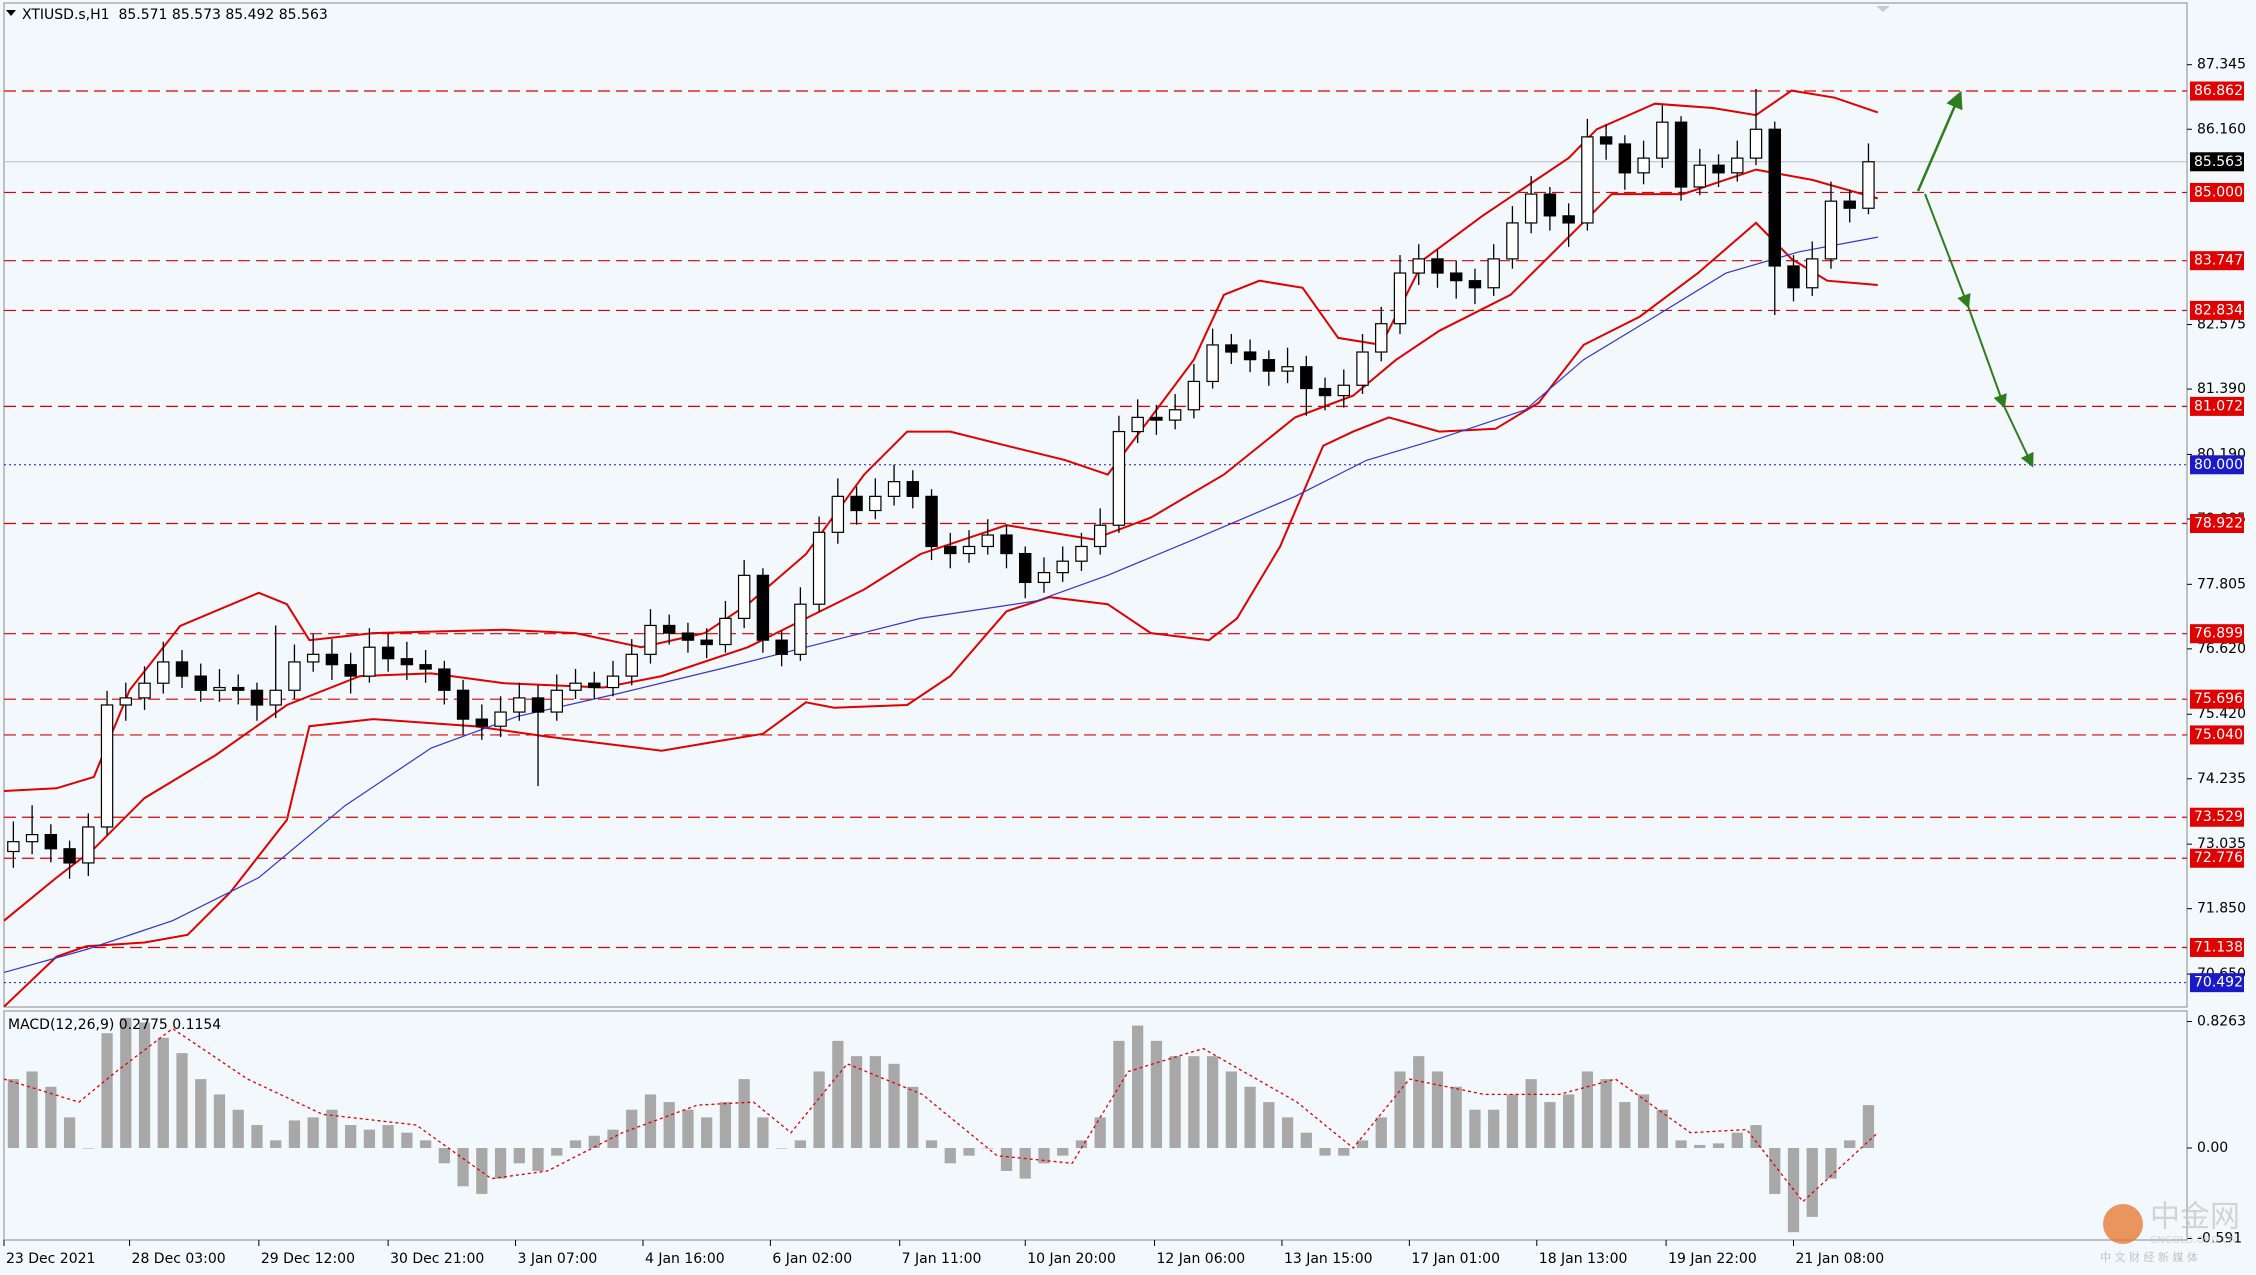  I want to click on level-label: 83.747, so click(2218, 261).